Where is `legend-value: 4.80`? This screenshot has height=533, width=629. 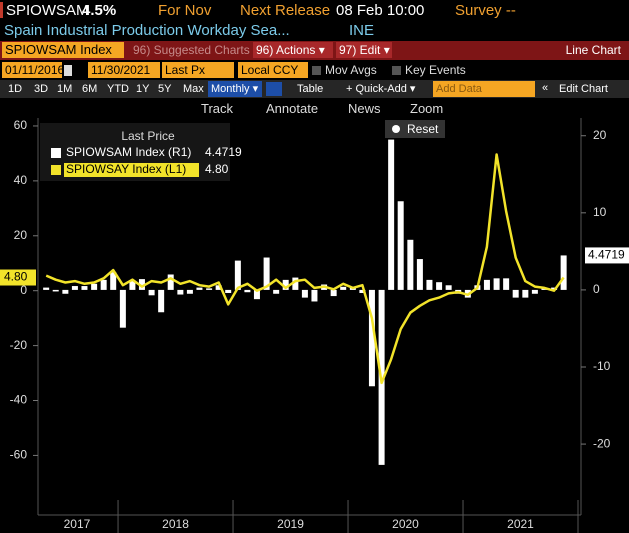 legend-value: 4.80 is located at coordinates (217, 169).